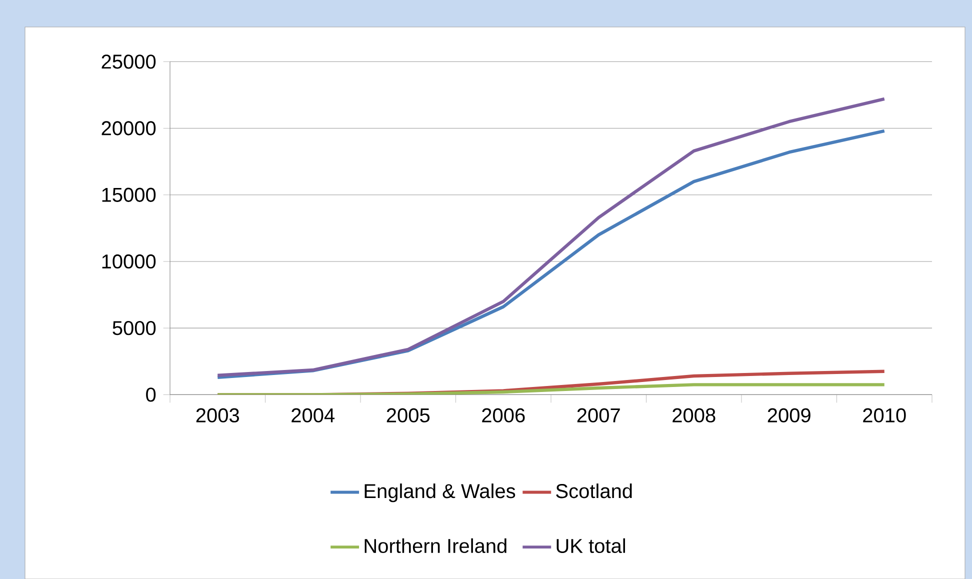 The image size is (972, 579). I want to click on y-tick-label: 25000, so click(129, 61).